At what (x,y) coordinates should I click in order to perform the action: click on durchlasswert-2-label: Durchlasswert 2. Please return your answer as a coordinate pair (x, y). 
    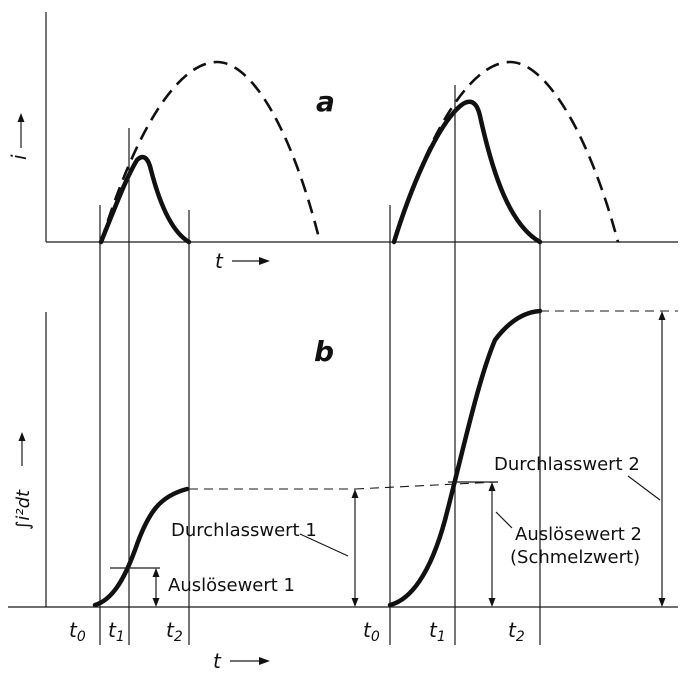
    Looking at the image, I should click on (567, 464).